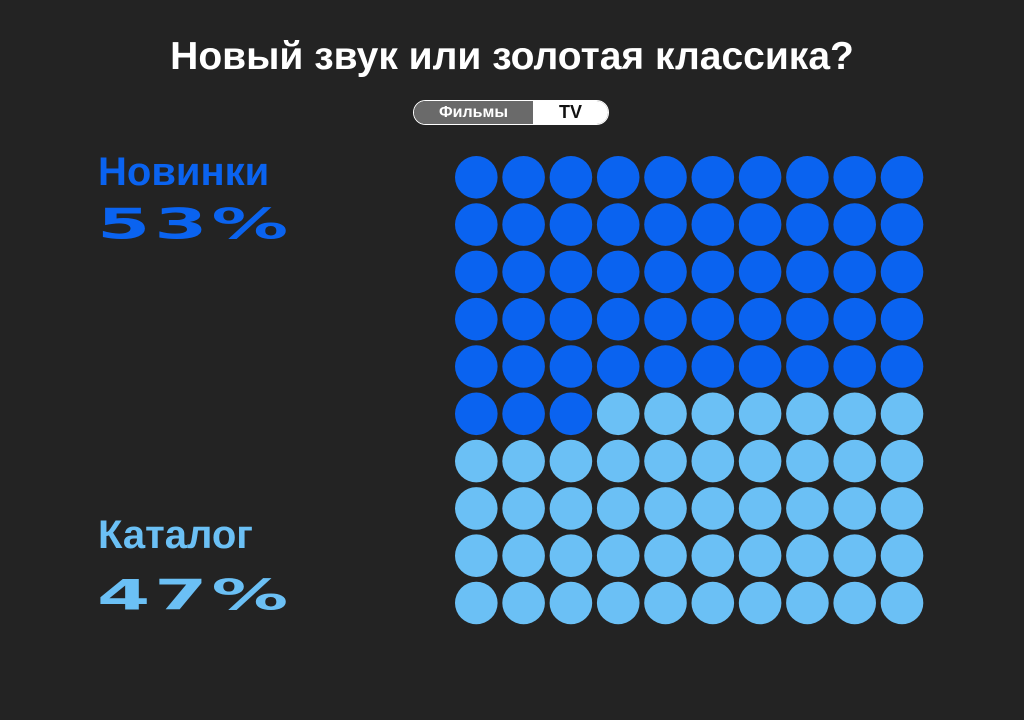  Describe the element at coordinates (195, 595) in the screenshot. I see `percent-value-catalog: 47%` at that location.